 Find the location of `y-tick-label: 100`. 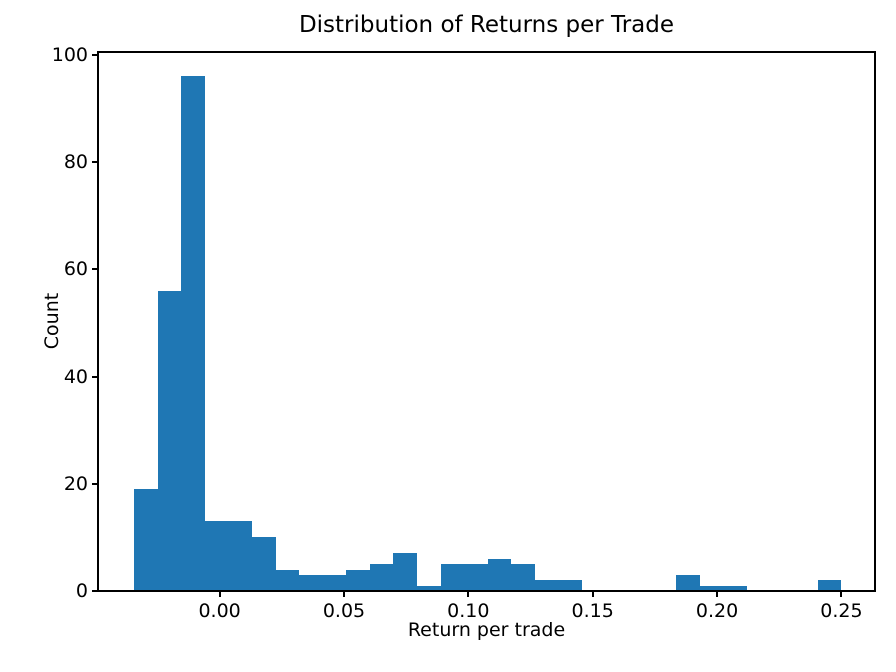

y-tick-label: 100 is located at coordinates (69, 54).